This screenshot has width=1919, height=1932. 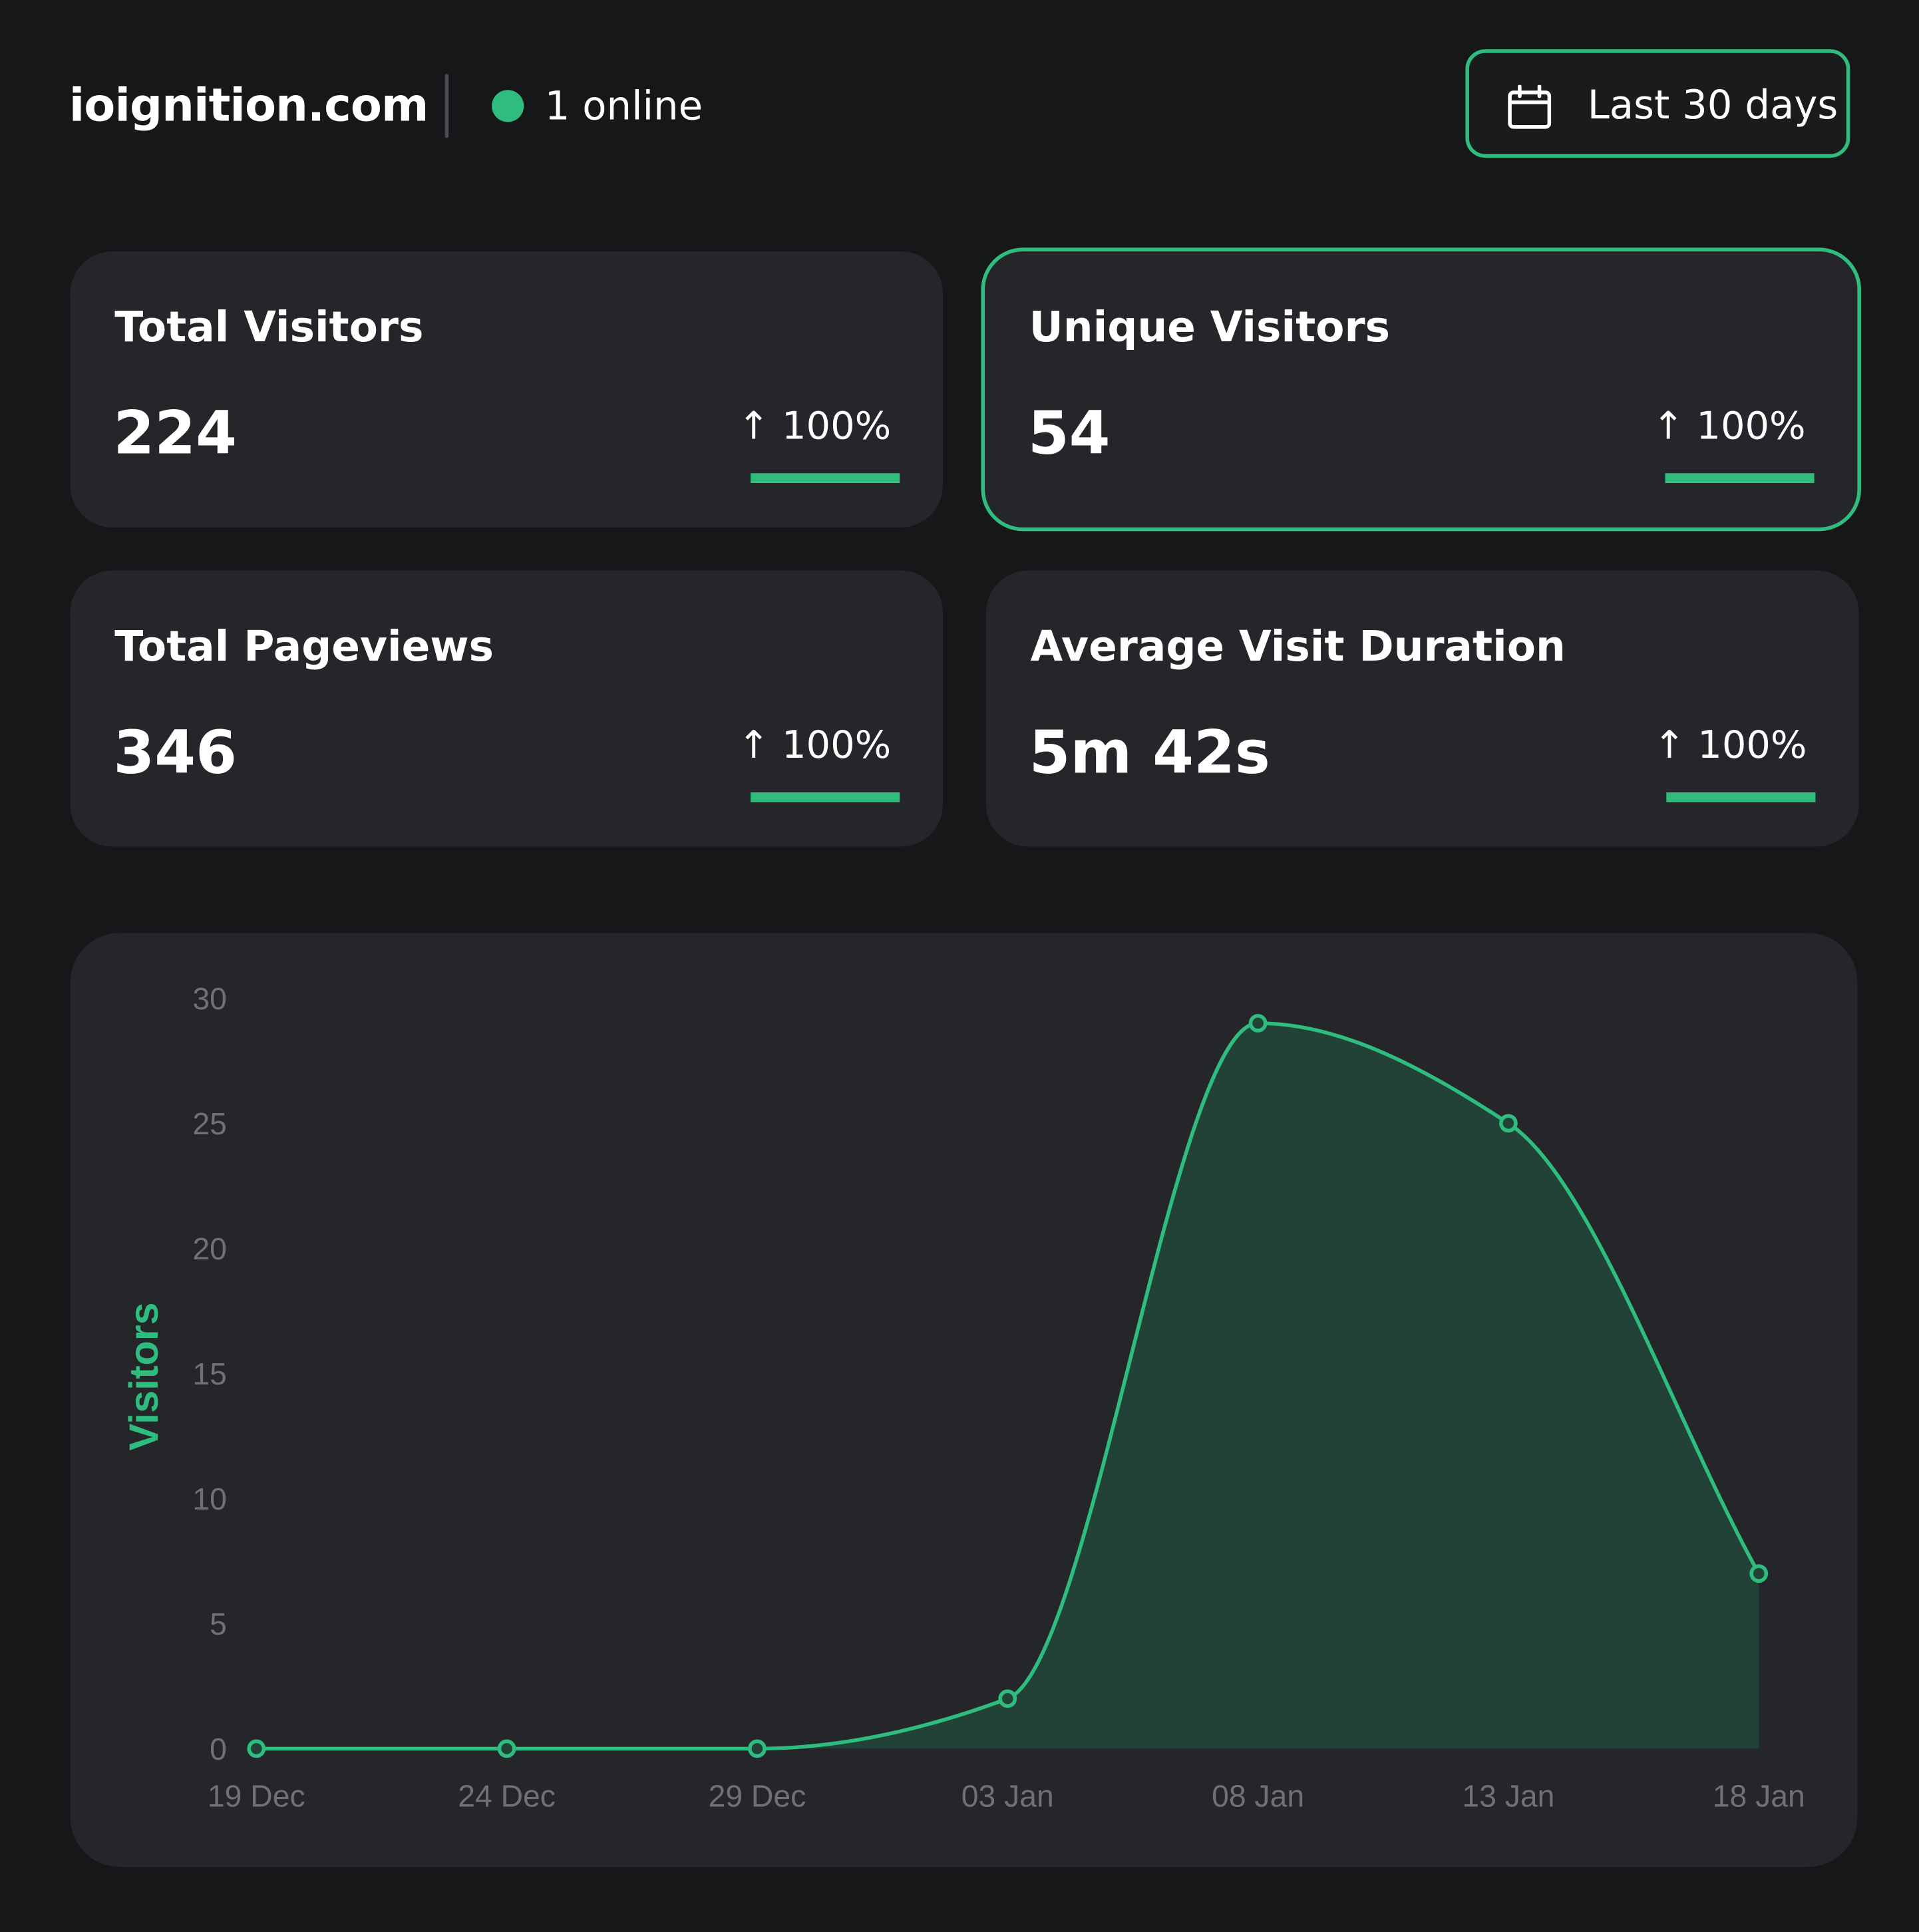 I want to click on y-tick-label: 25, so click(x=210, y=1123).